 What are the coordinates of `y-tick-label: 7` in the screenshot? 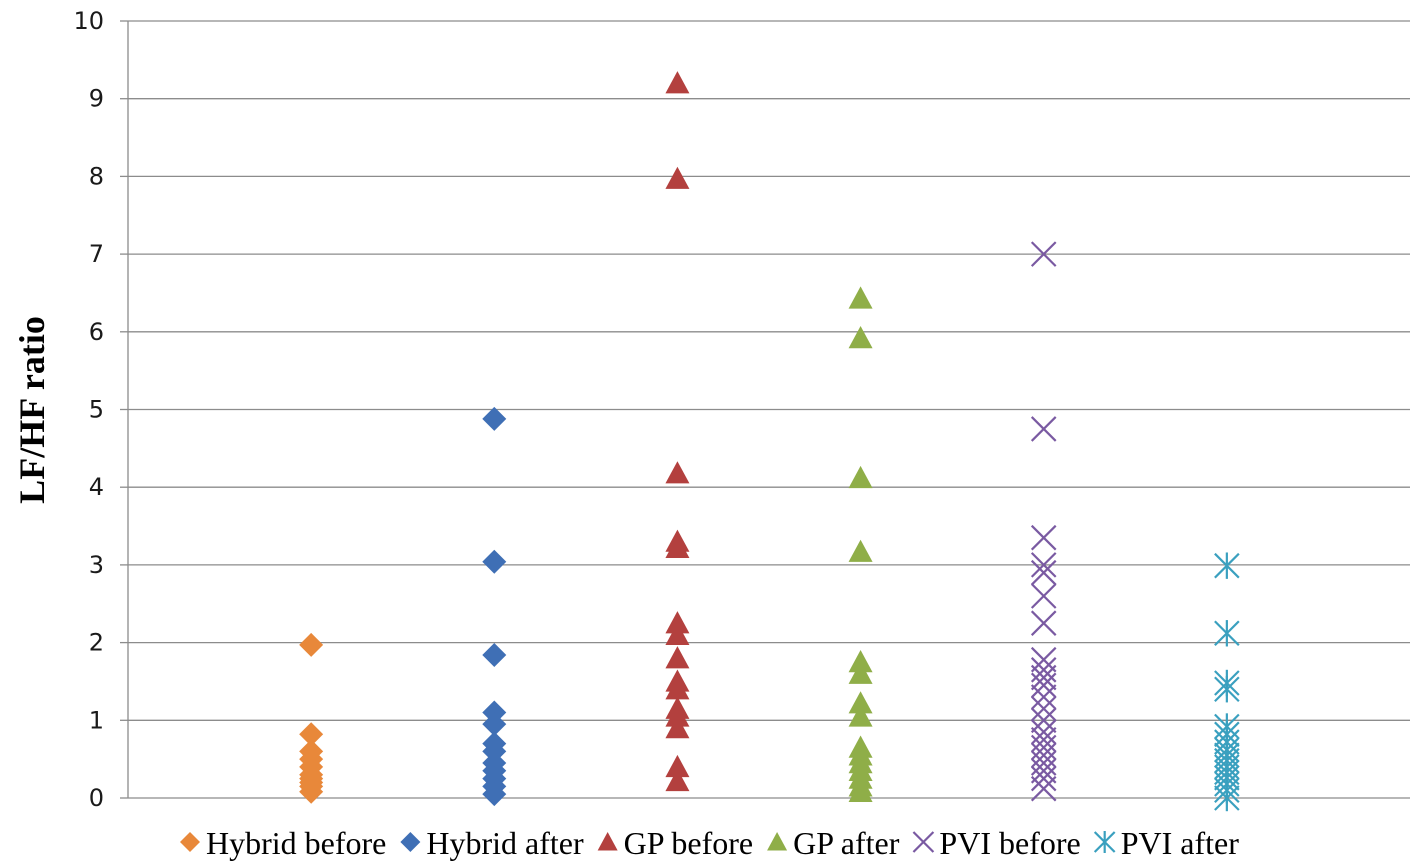 It's located at (96, 254).